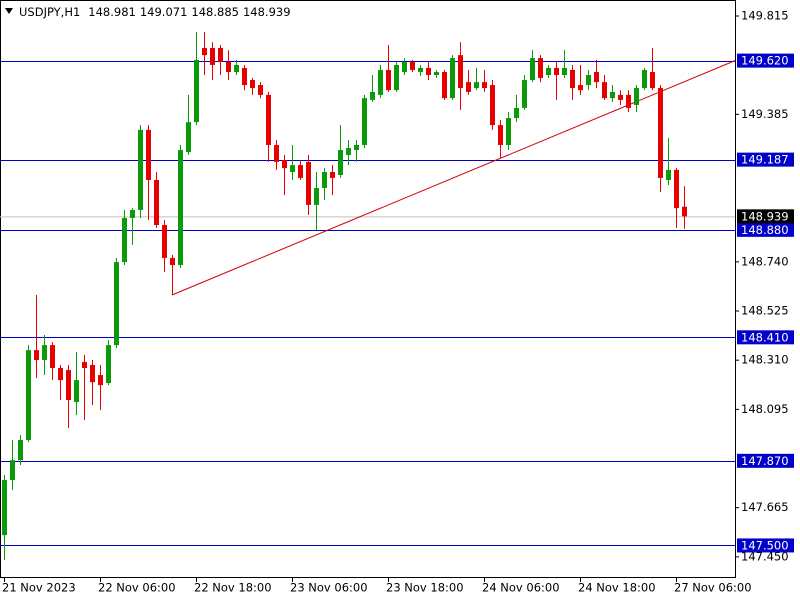  I want to click on x-tick-label: 24 Nov 18:00, so click(617, 588).